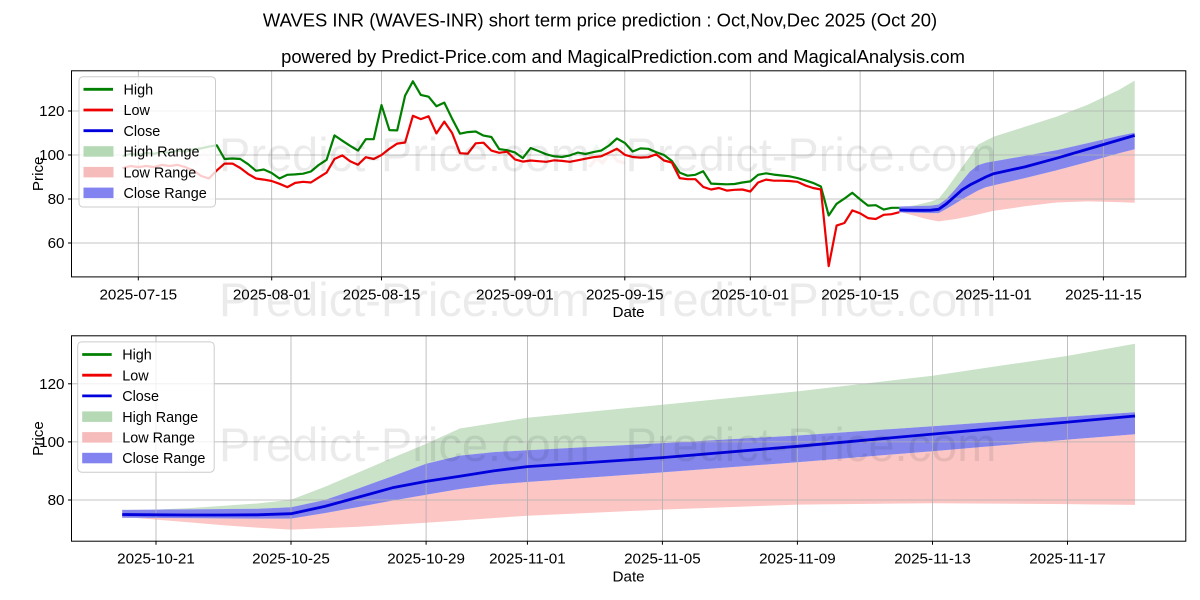  I want to click on svg-text: 2025-09-15, so click(625, 294).